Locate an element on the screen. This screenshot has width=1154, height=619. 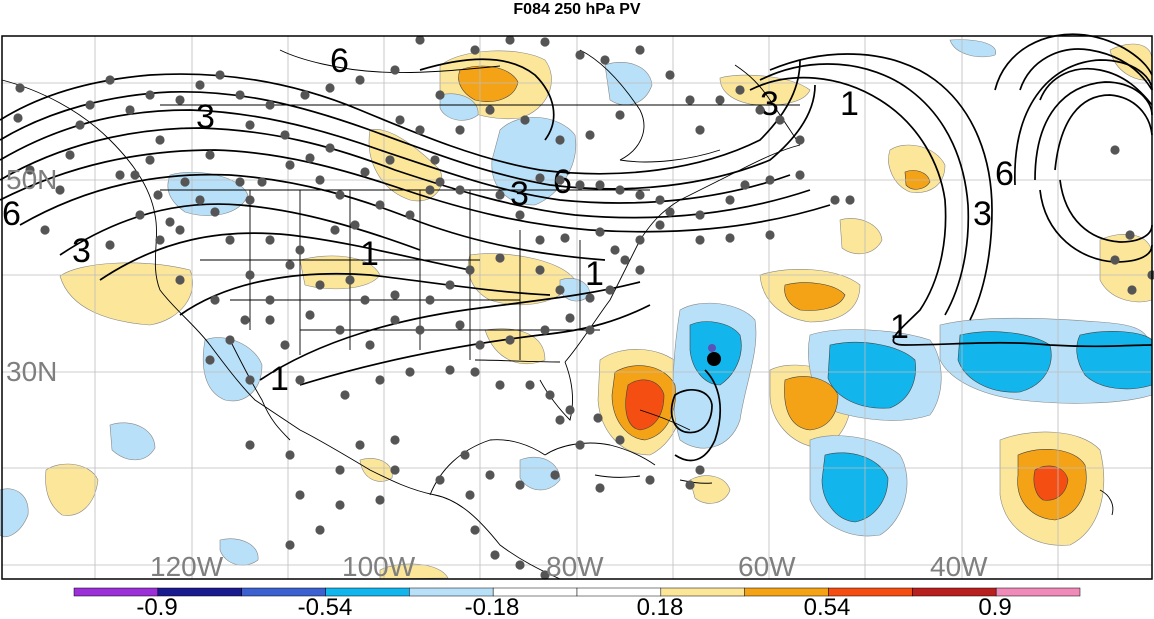
lat-label-30n: 30N is located at coordinates (32, 371).